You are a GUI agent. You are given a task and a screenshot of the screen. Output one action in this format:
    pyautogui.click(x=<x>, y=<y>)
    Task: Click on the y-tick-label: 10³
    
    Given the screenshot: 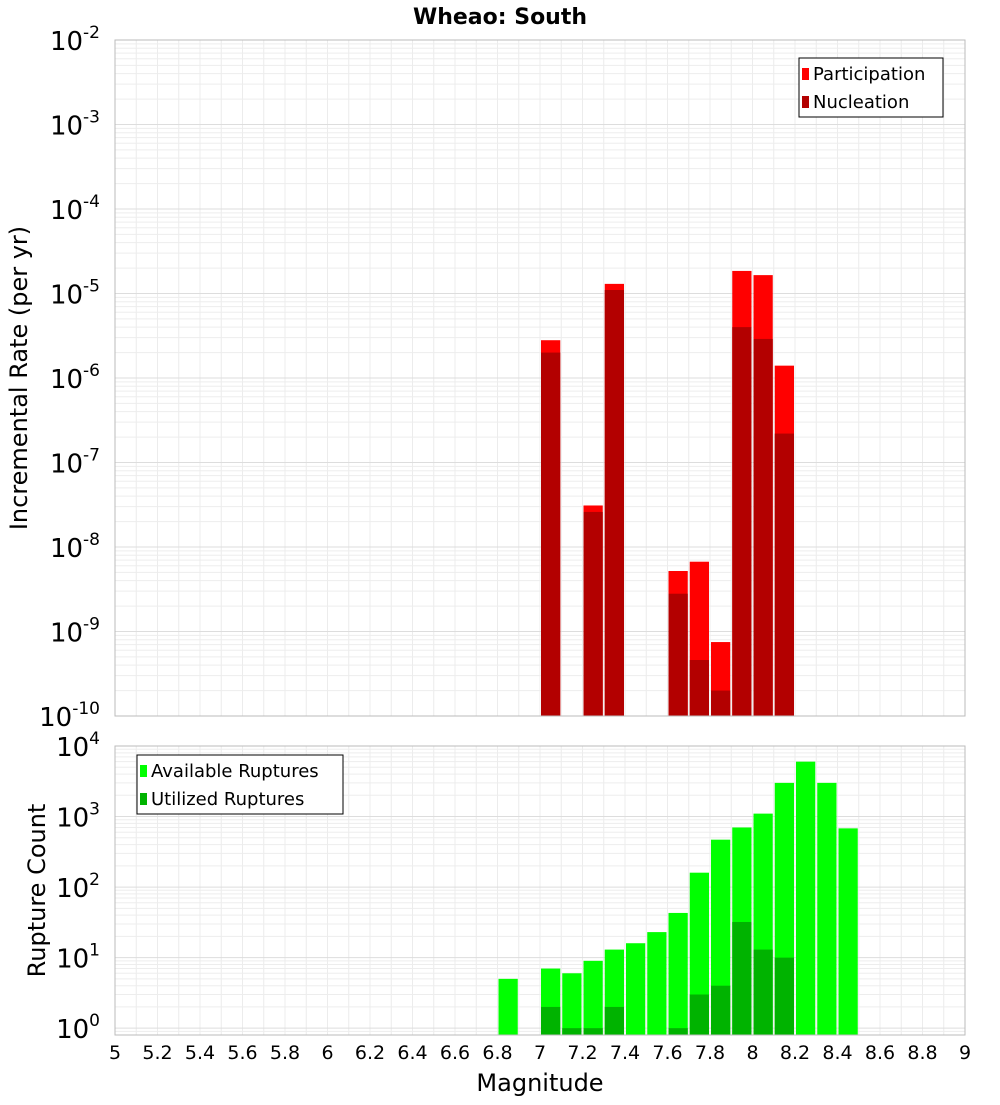 What is the action you would take?
    pyautogui.click(x=78, y=817)
    